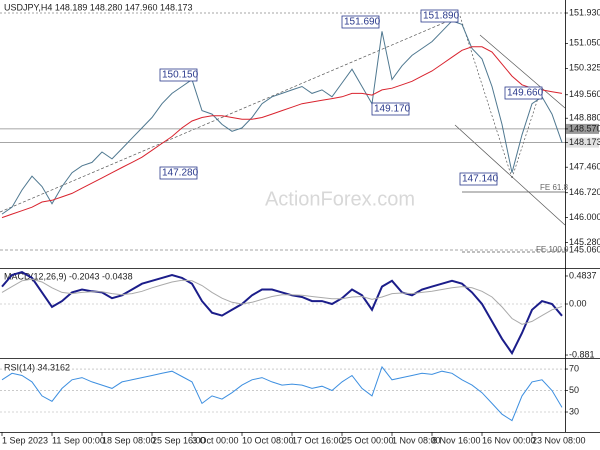 The image size is (600, 450). Describe the element at coordinates (416, 440) in the screenshot. I see `x-tick-label: 1 Nov 08:00` at that location.